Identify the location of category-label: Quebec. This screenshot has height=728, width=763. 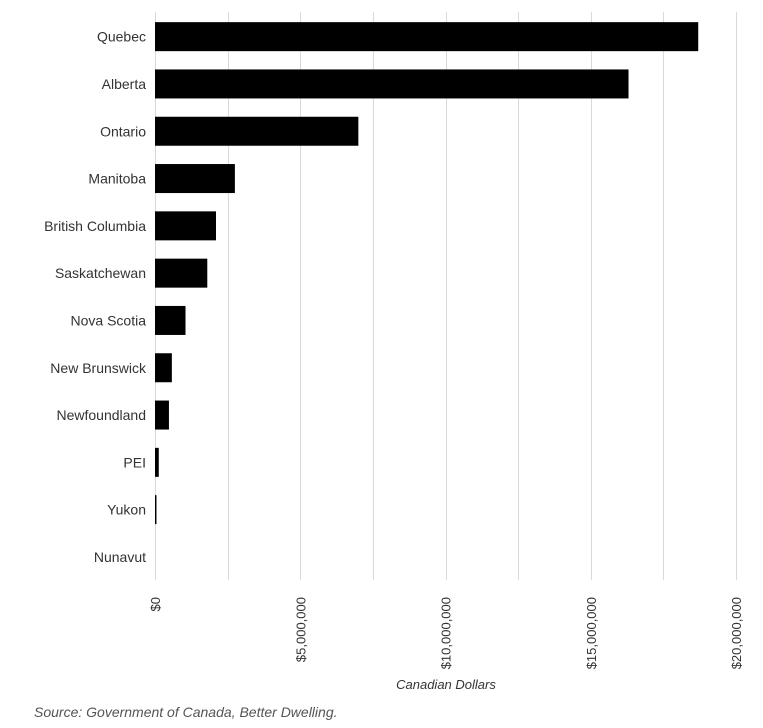
(121, 37).